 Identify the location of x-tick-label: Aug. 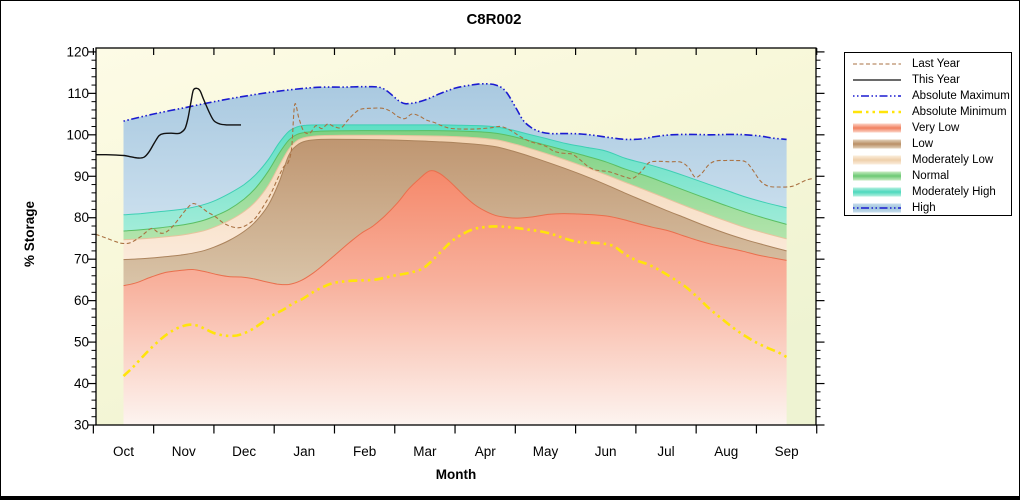
(726, 451).